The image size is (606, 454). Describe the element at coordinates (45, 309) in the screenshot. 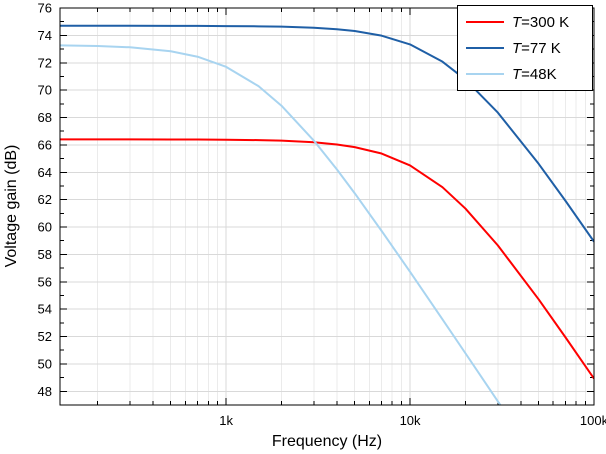

I see `y-tick-label: 54` at that location.